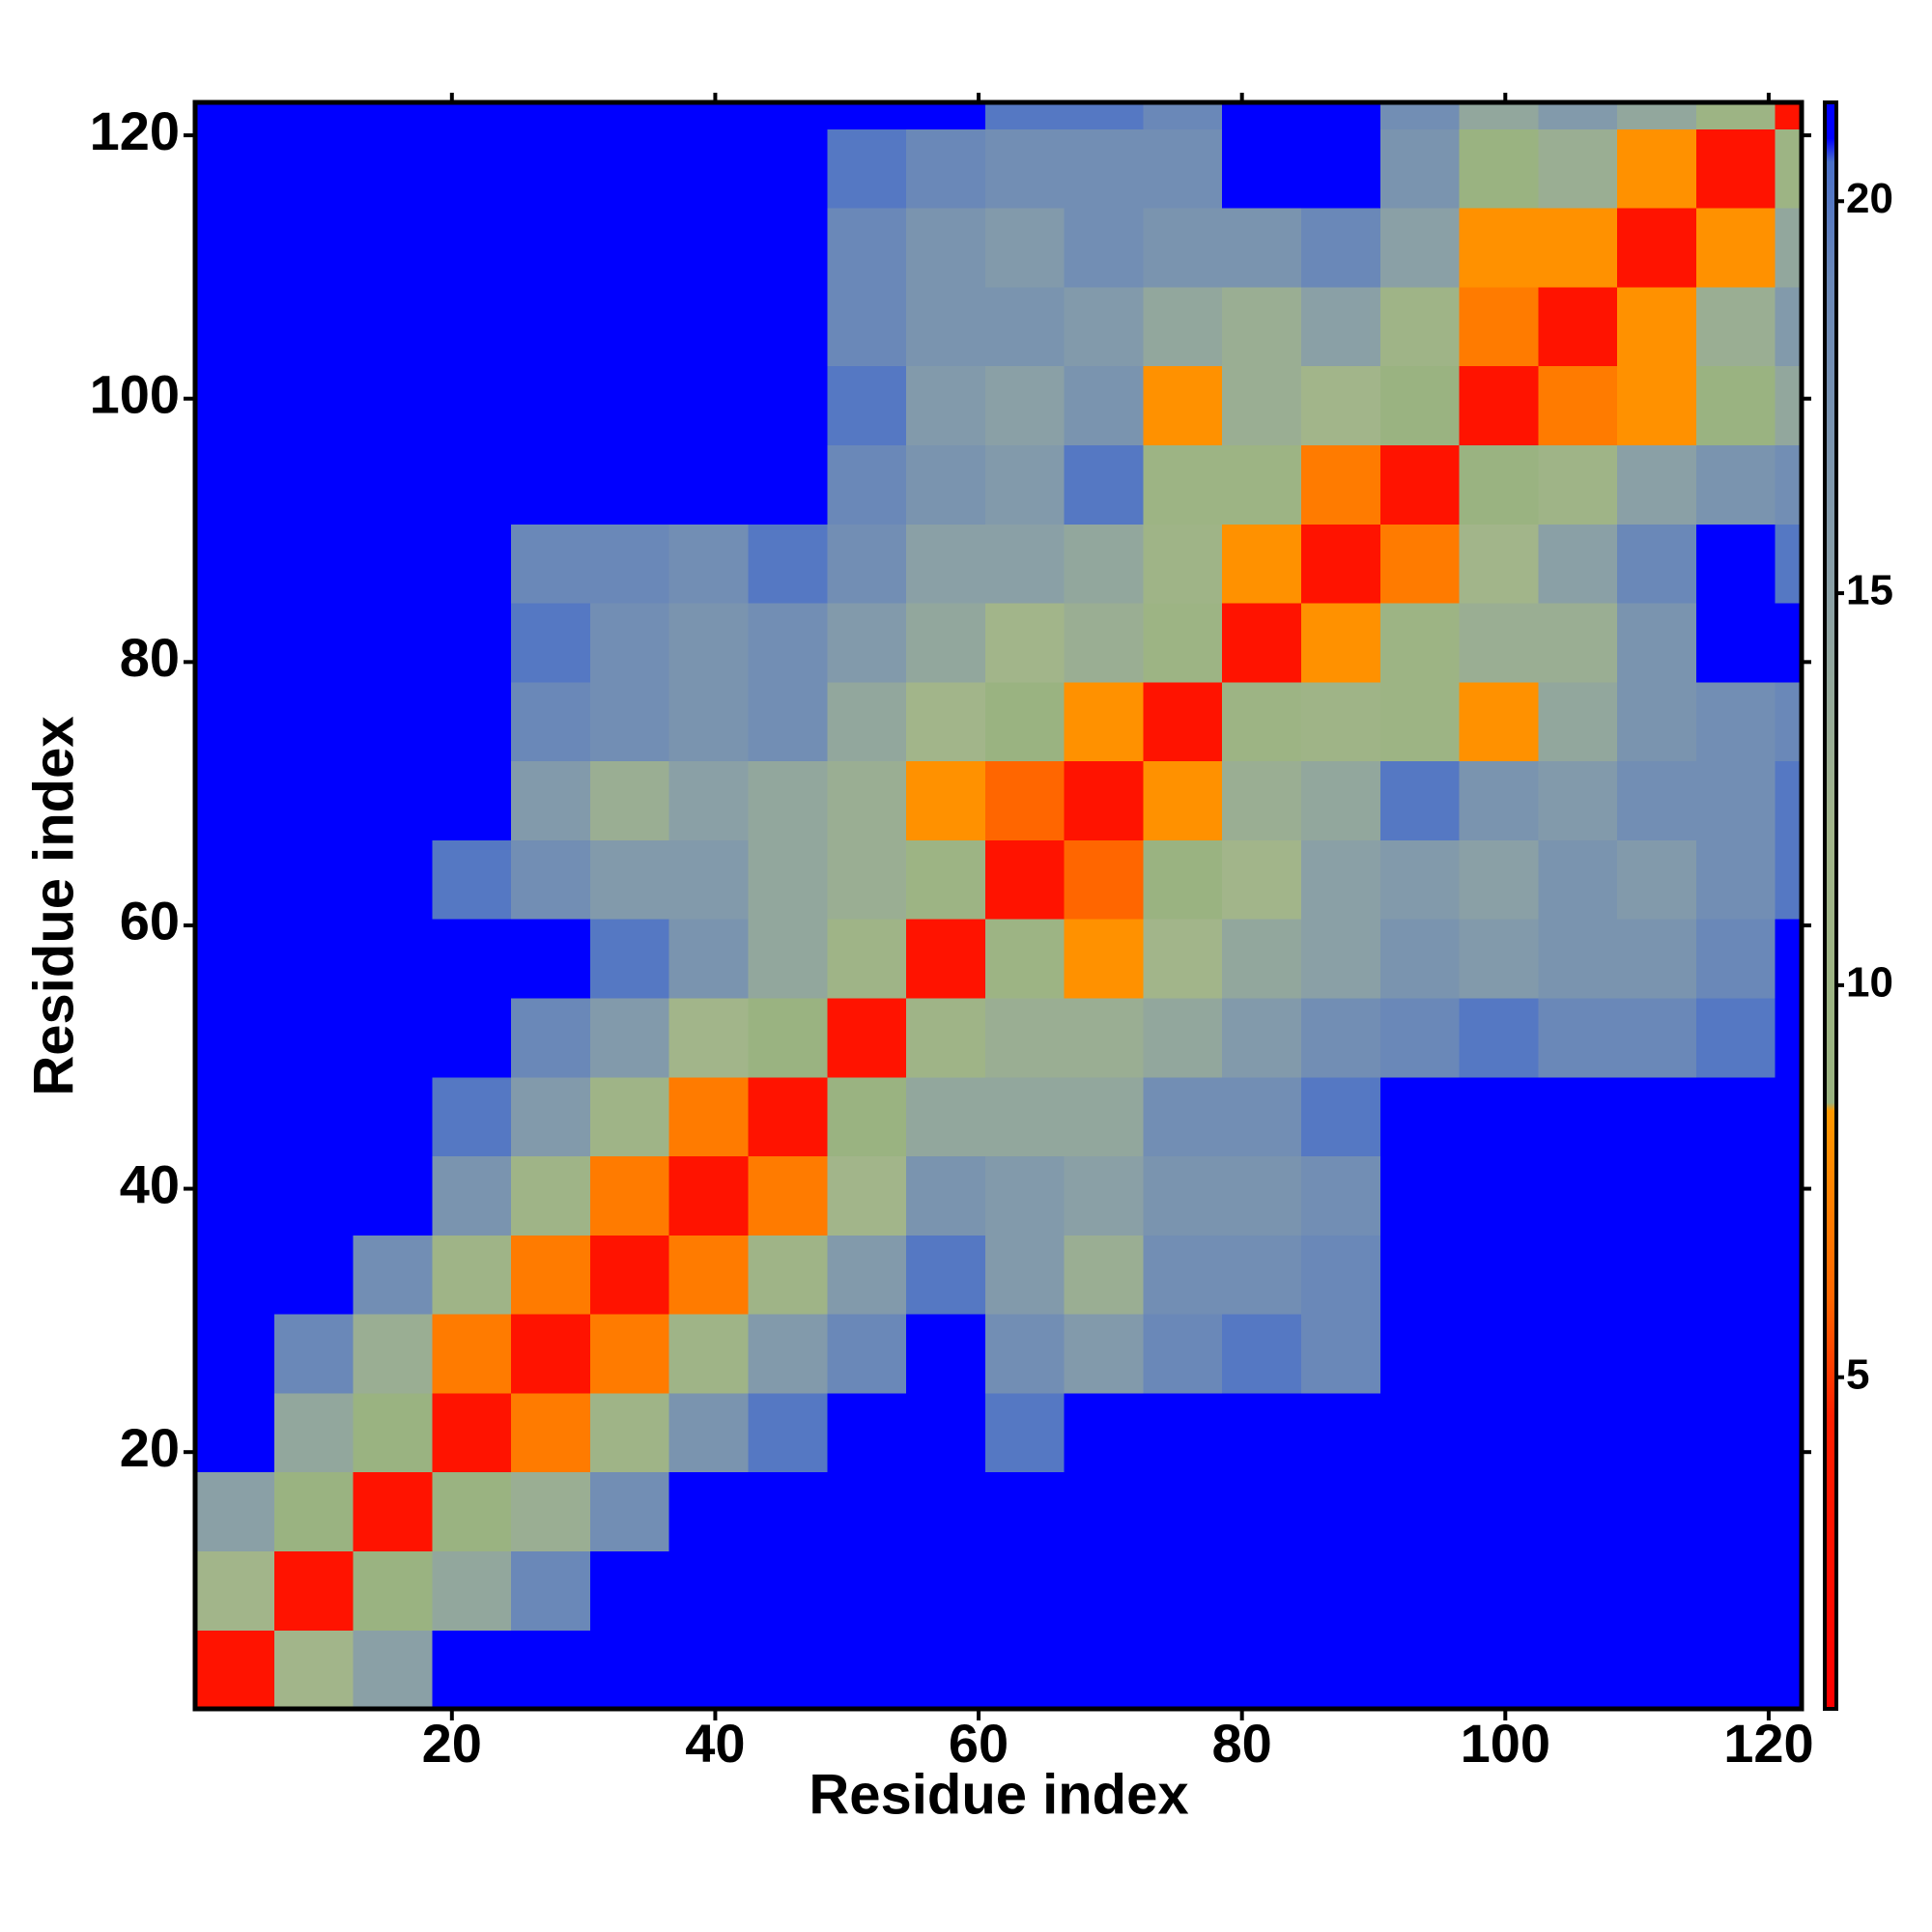 Image resolution: width=1932 pixels, height=1932 pixels. What do you see at coordinates (150, 1447) in the screenshot?
I see `y-tick-label: 20` at bounding box center [150, 1447].